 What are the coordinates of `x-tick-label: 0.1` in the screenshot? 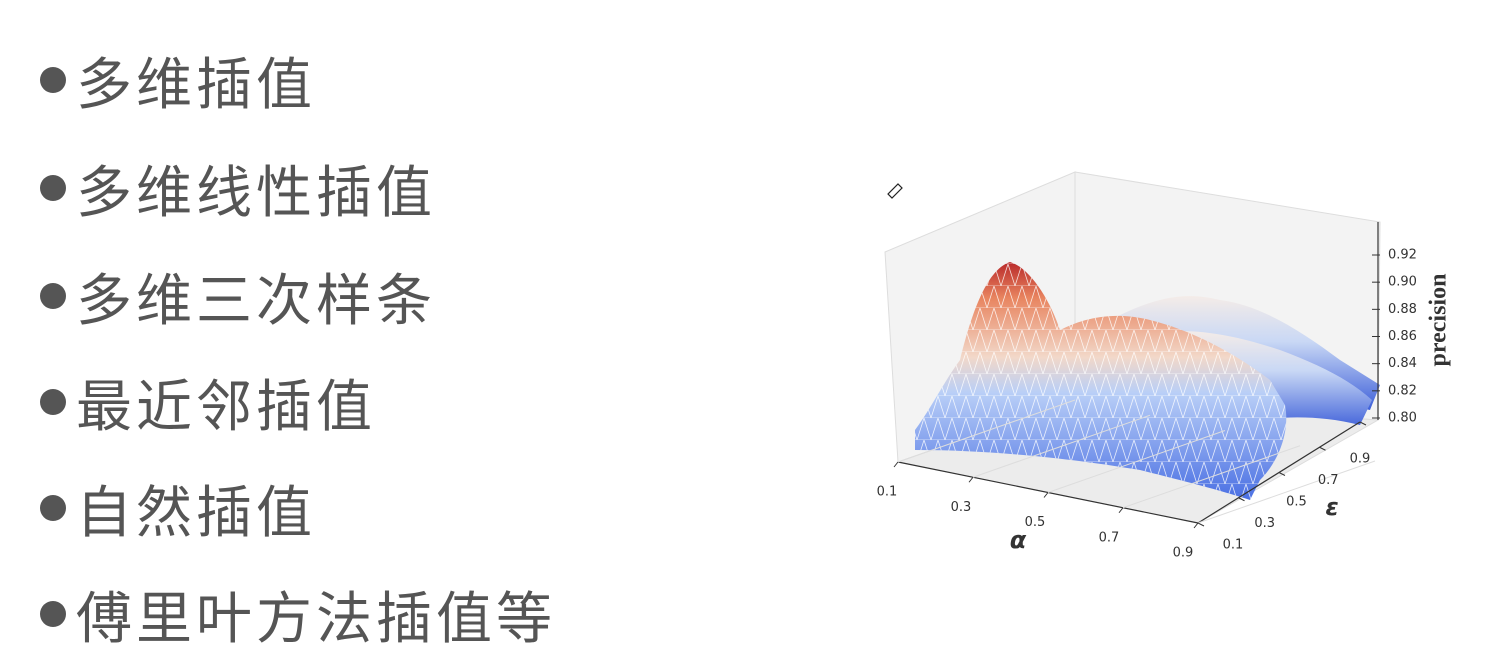 It's located at (887, 492).